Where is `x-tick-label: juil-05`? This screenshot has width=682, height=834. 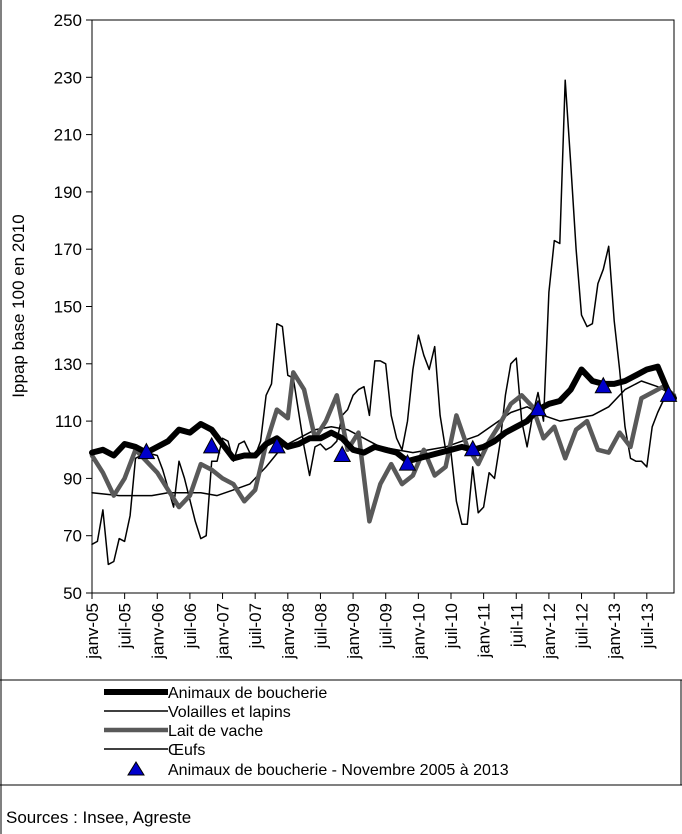
x-tick-label: juil-05 is located at coordinates (125, 626).